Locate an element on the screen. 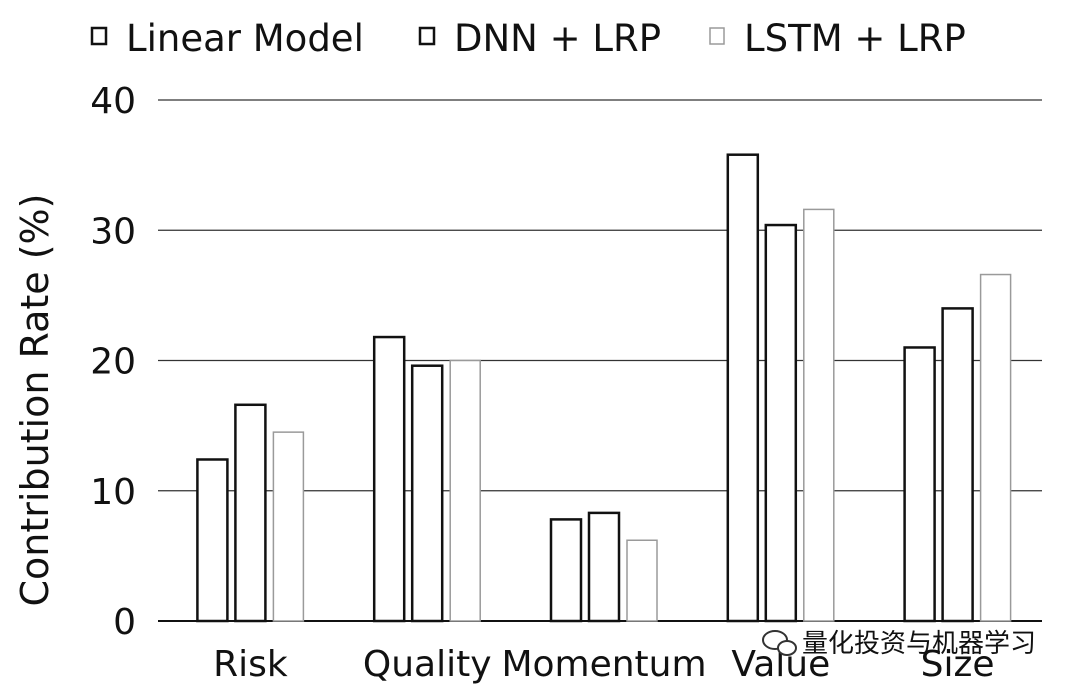 Image resolution: width=1080 pixels, height=692 pixels. legend: Linear Model DNN + LRP LSTM + LRP is located at coordinates (528, 38).